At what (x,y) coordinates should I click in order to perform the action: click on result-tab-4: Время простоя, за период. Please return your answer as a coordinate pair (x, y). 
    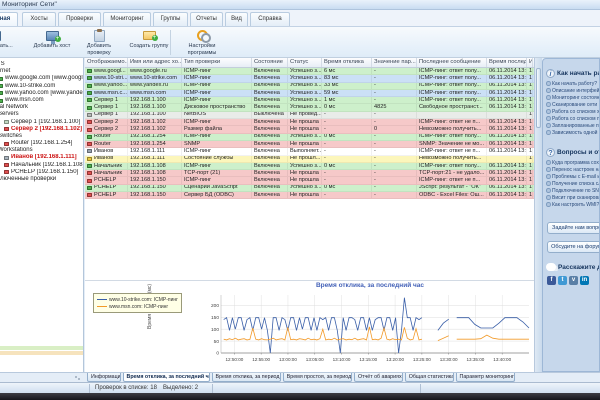
    Looking at the image, I should click on (317, 377).